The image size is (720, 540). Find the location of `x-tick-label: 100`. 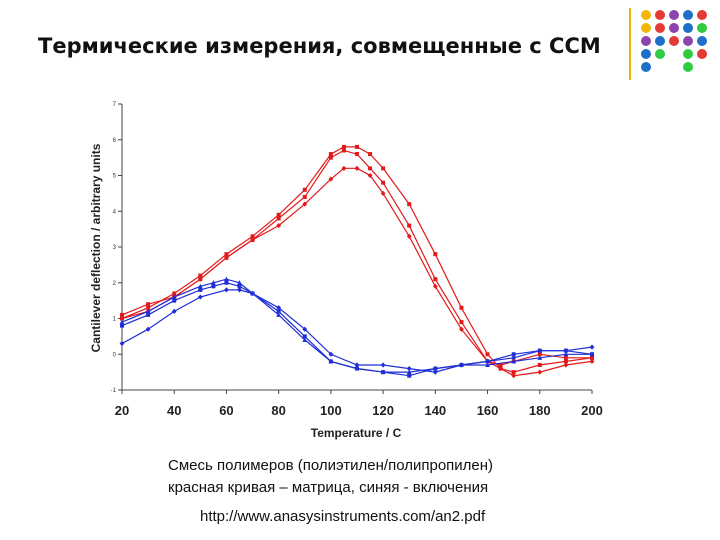

x-tick-label: 100 is located at coordinates (331, 410).